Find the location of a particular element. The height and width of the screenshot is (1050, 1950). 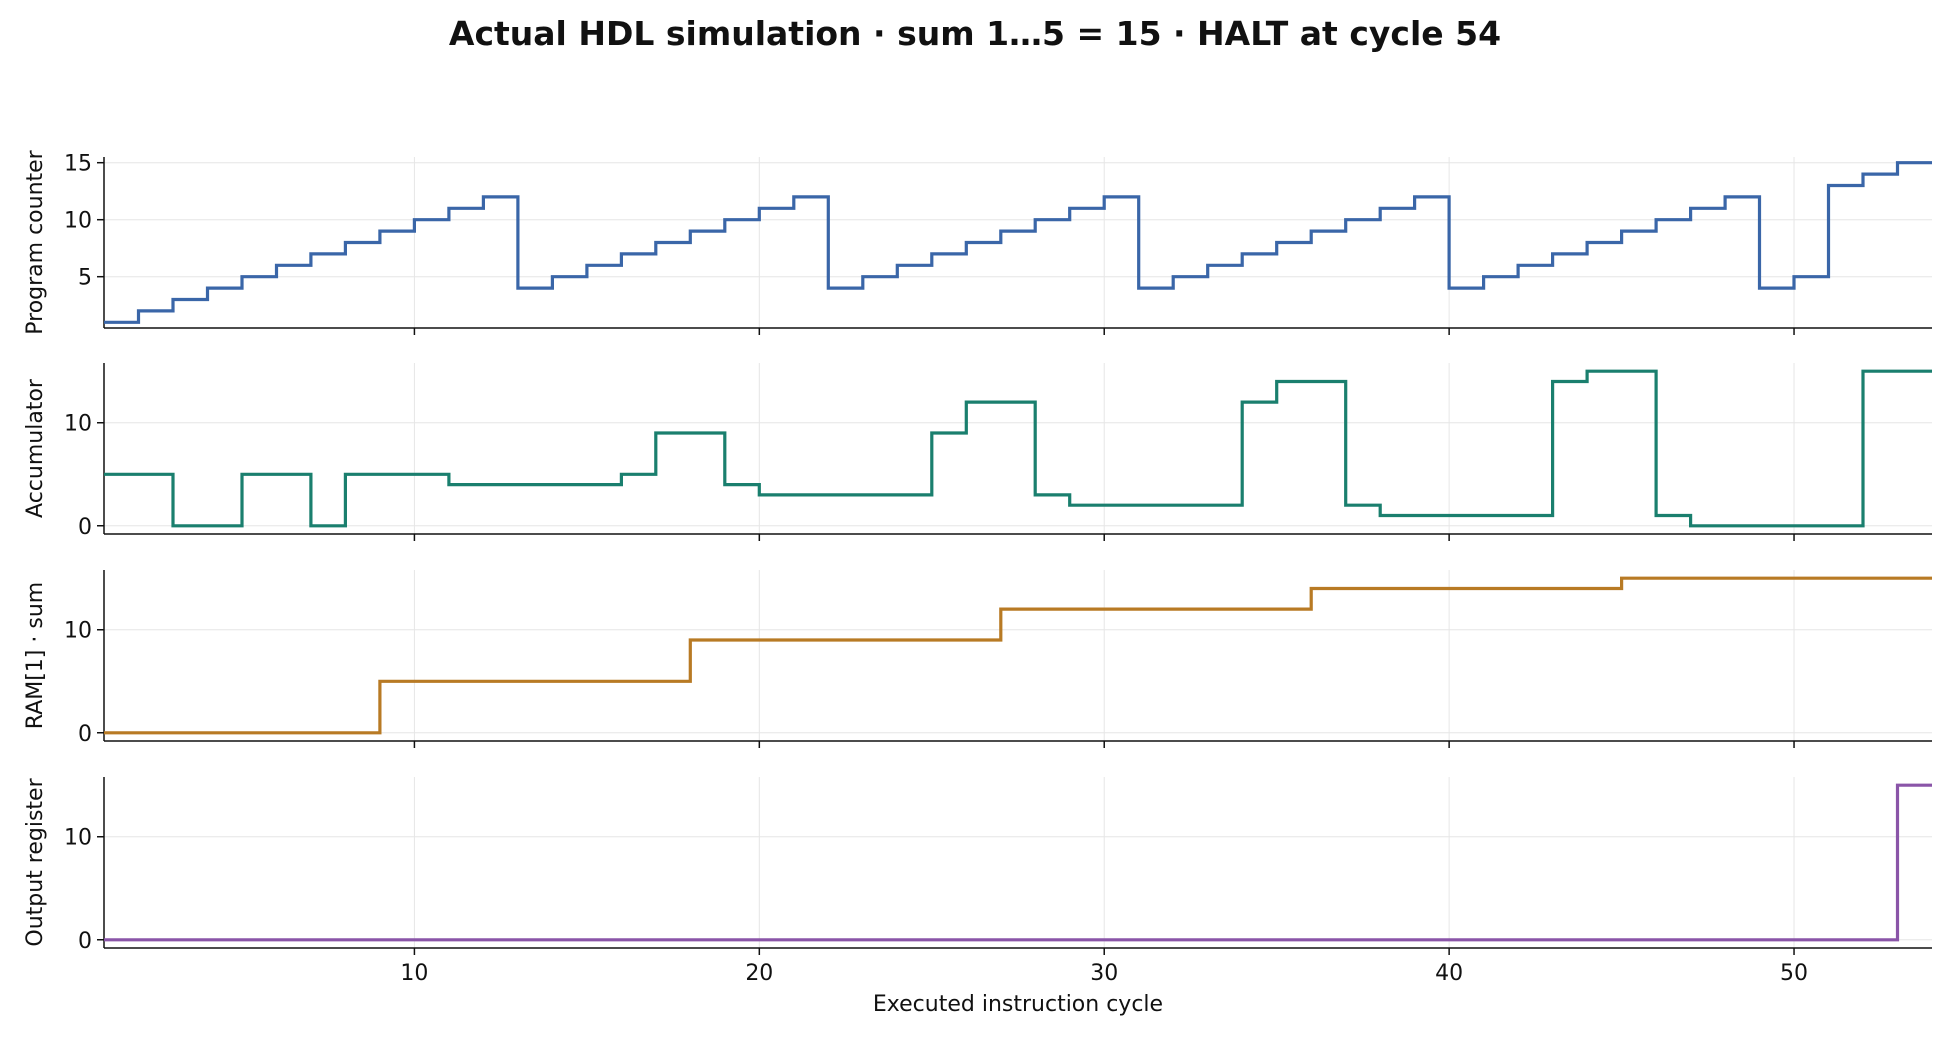

x-tick-label-40: 40 is located at coordinates (1449, 973).